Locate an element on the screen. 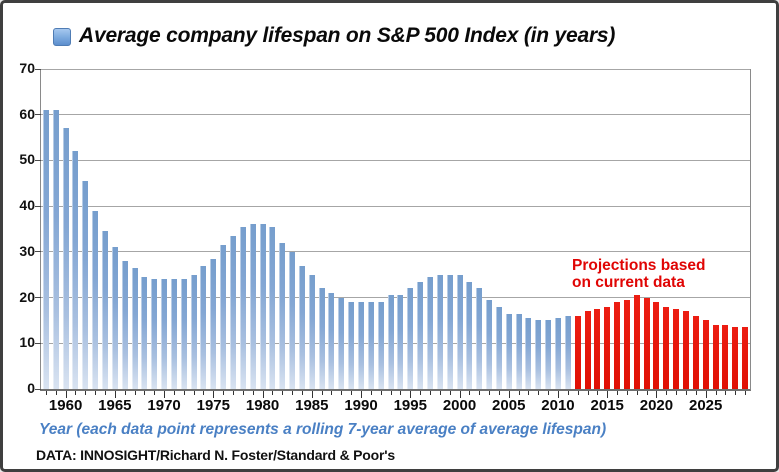 The image size is (779, 472). bar-1990 is located at coordinates (361, 345).